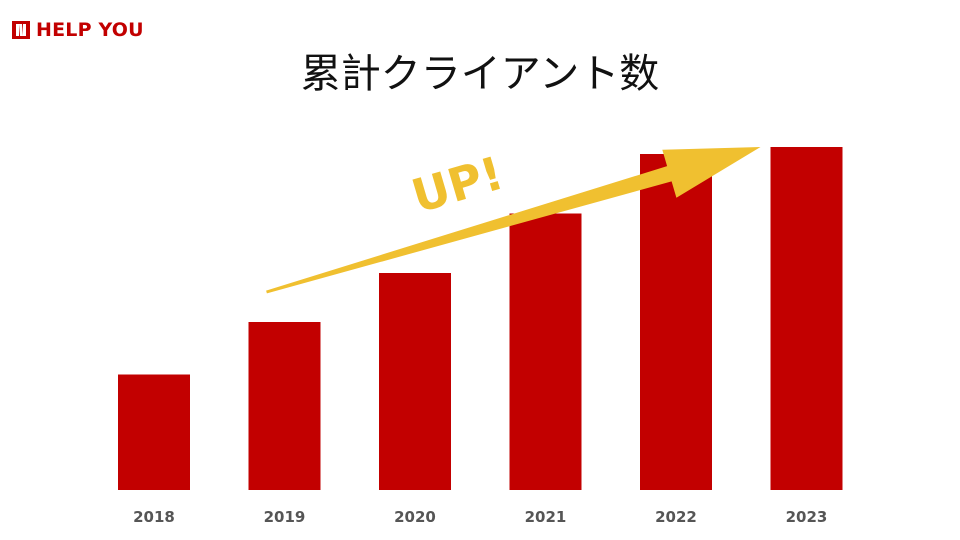 This screenshot has width=960, height=540. Describe the element at coordinates (806, 318) in the screenshot. I see `bar-2023` at that location.